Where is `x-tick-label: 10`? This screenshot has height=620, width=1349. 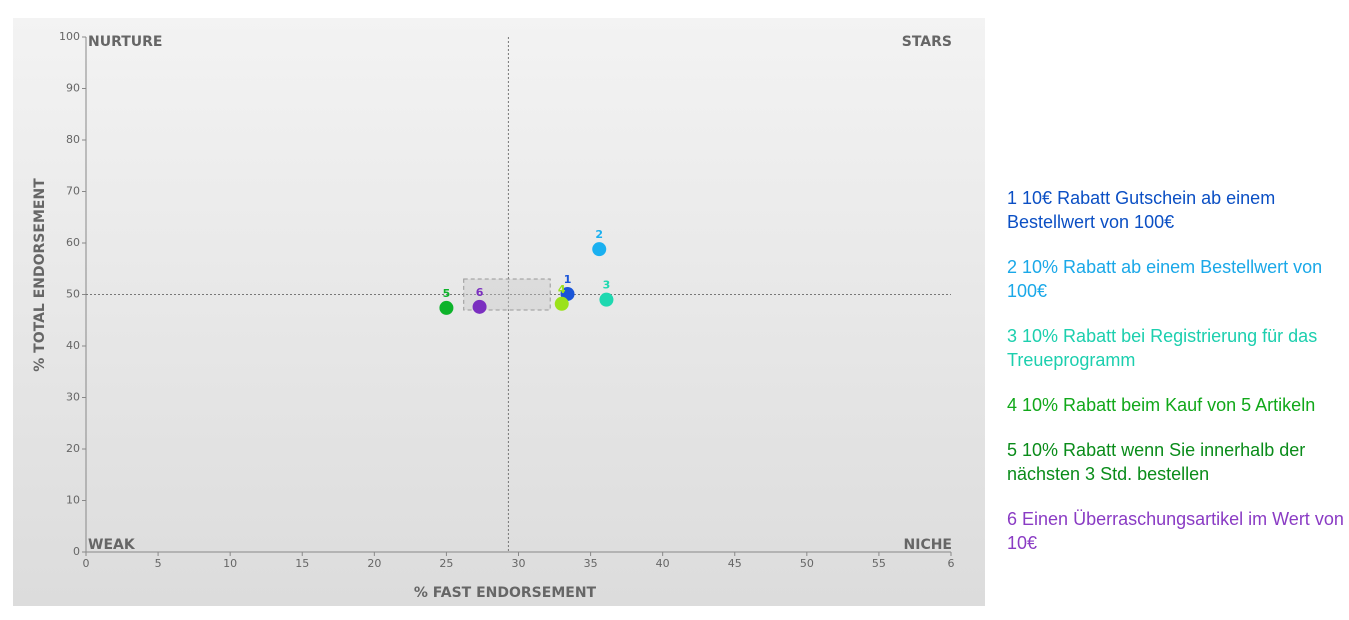
x-tick-label: 10 is located at coordinates (230, 563).